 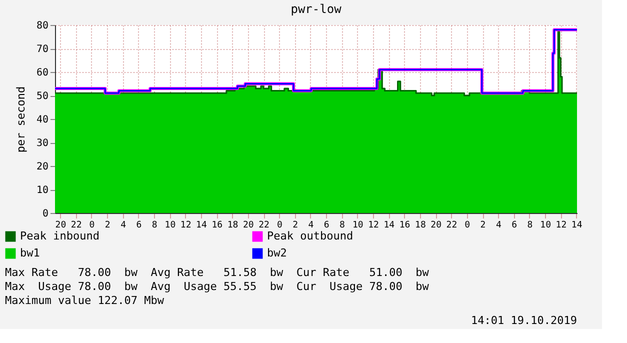 I want to click on y-tick-label: 80, so click(x=42, y=26).